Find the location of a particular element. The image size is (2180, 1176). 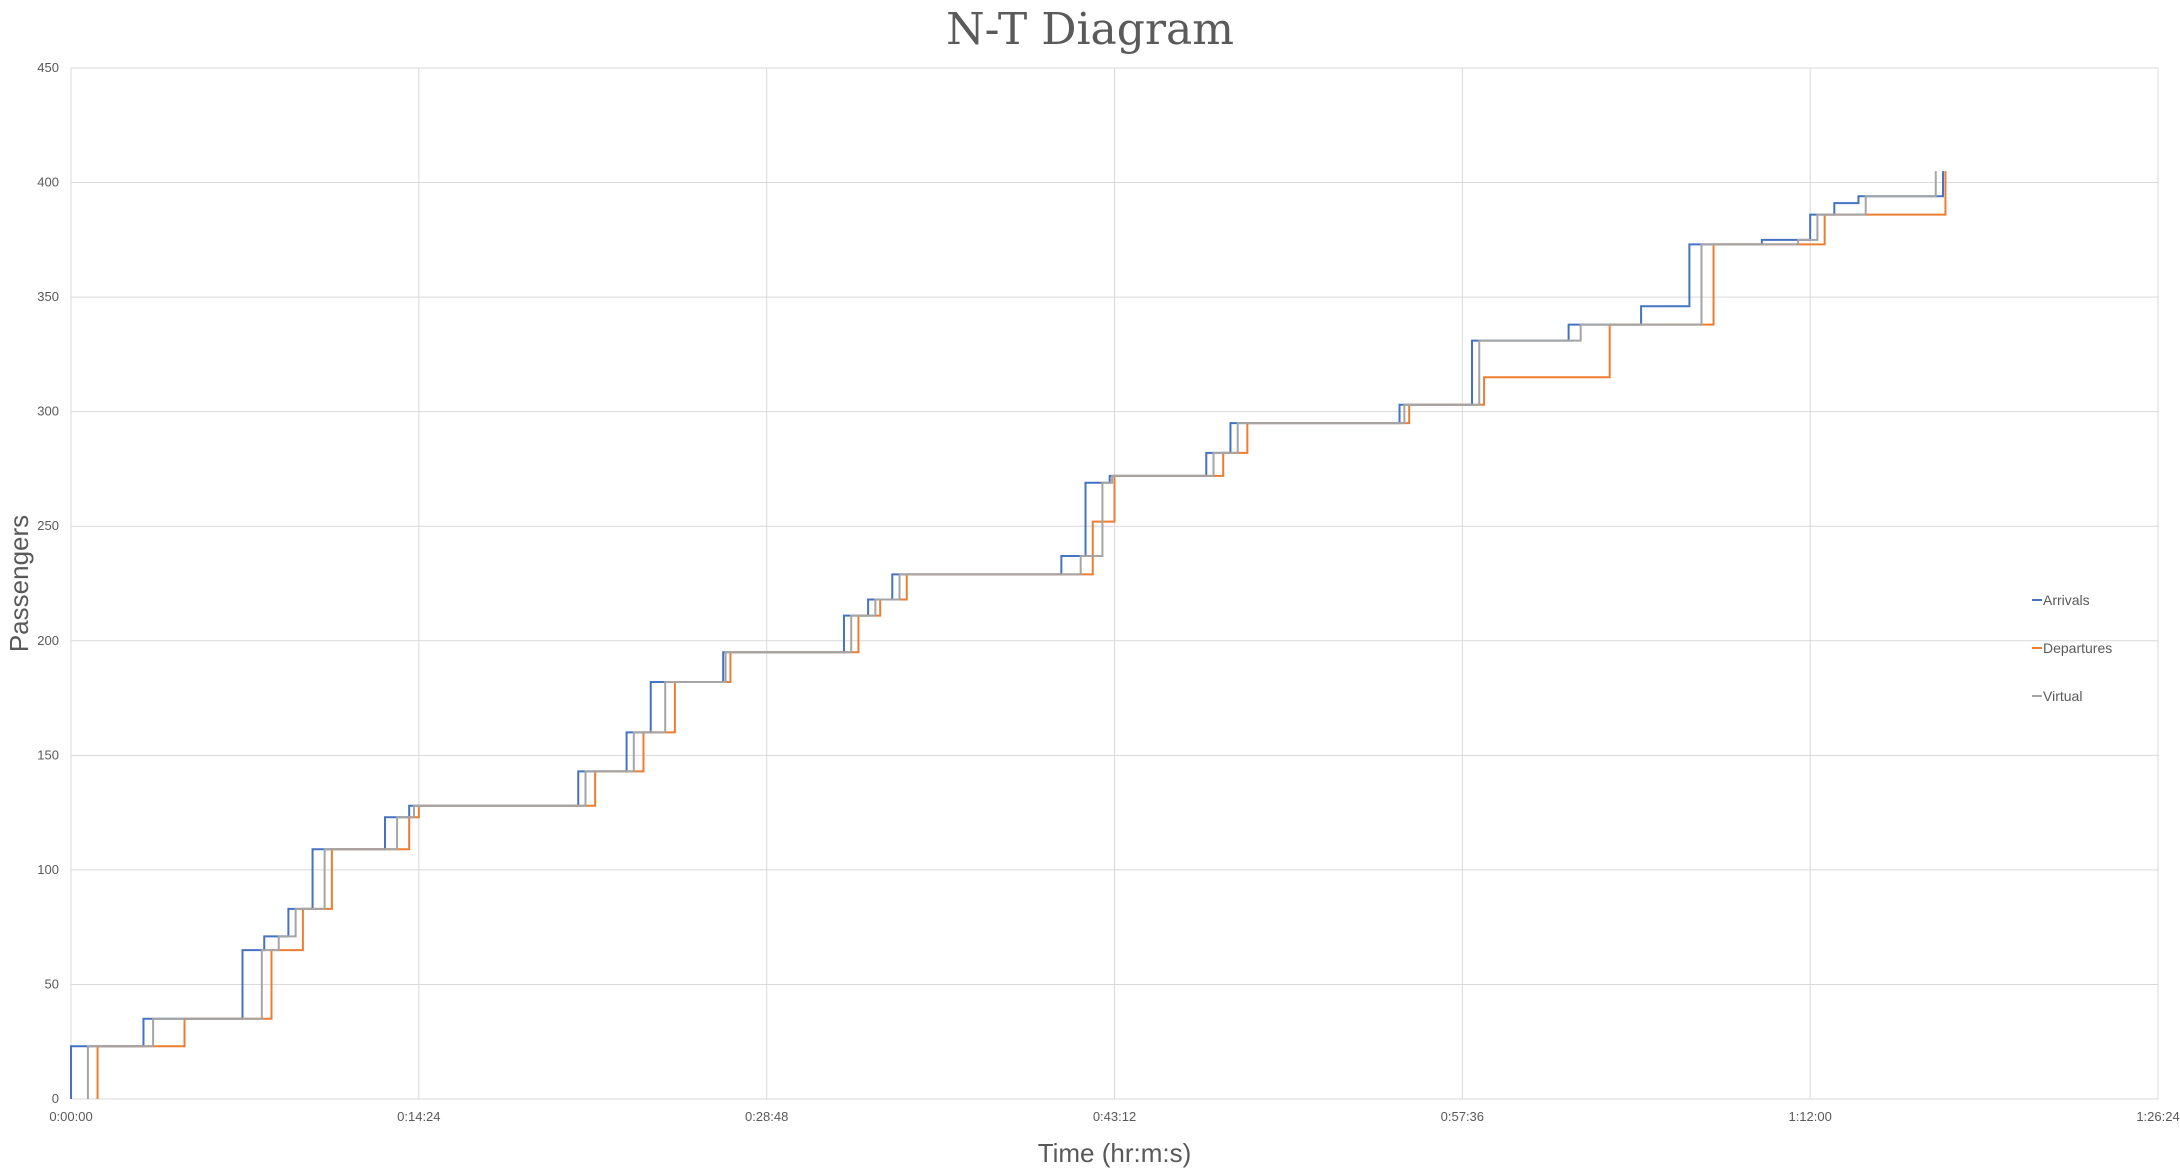

legend-label-virtual: Virtual is located at coordinates (2062, 696).